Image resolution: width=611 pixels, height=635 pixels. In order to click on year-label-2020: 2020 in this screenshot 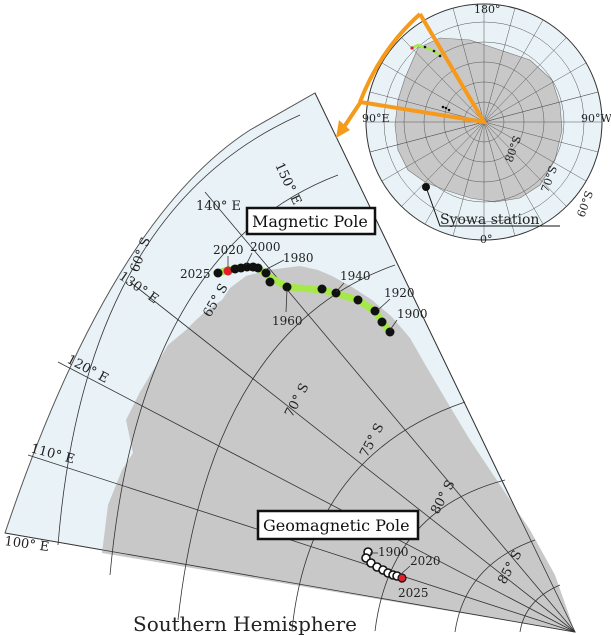, I will do `click(228, 250)`.